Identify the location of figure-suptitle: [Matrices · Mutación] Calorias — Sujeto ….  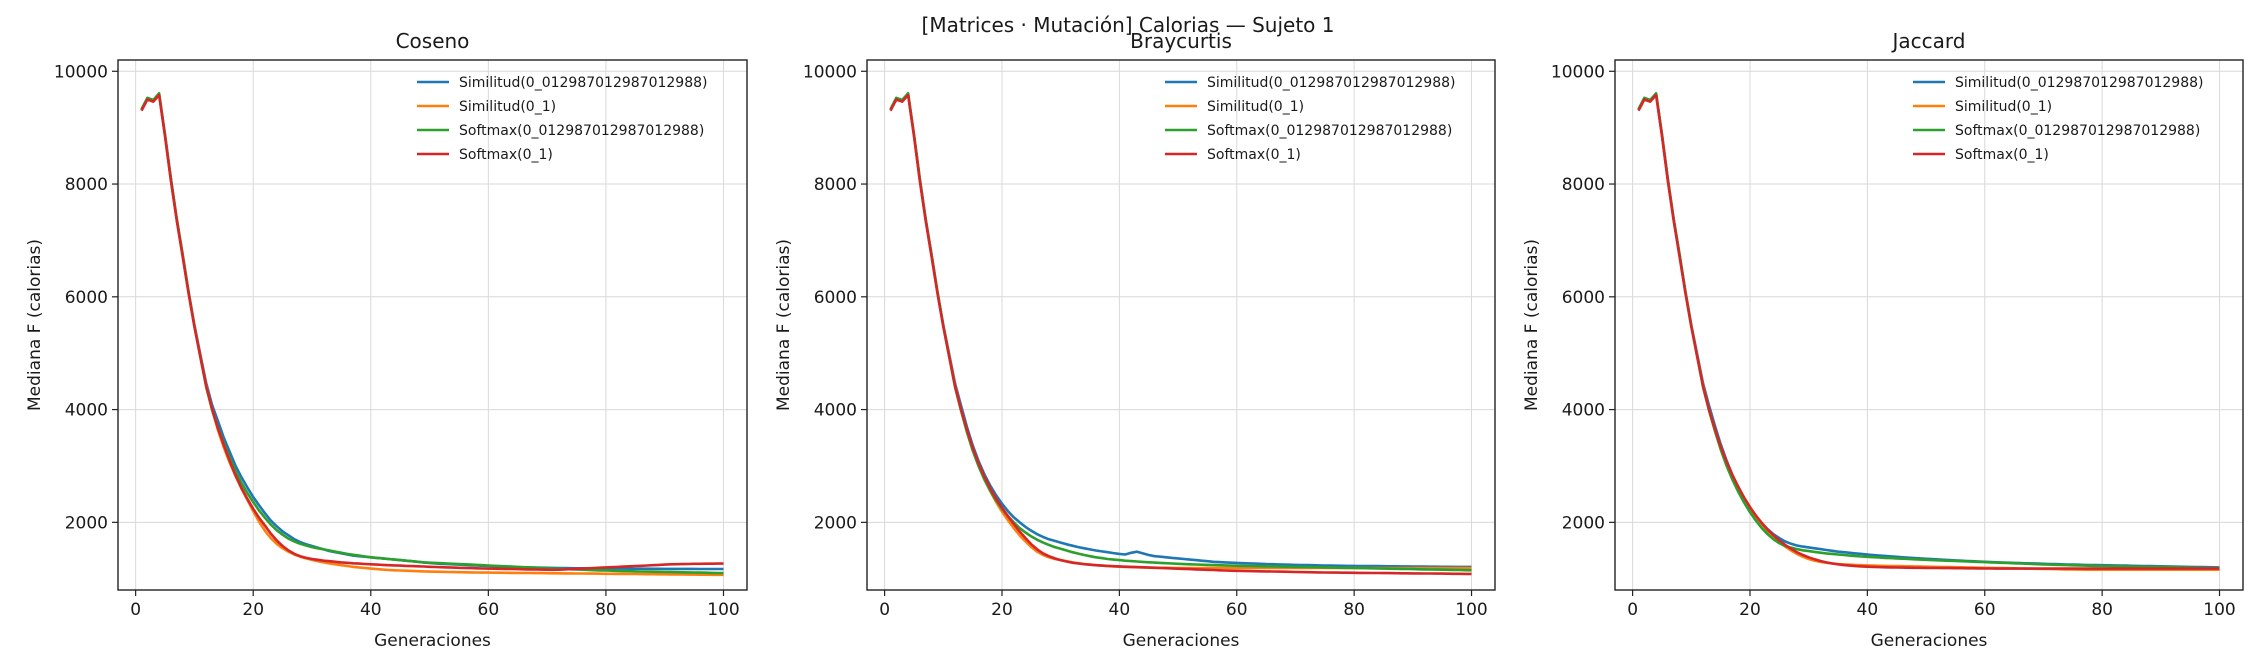
(1128, 25).